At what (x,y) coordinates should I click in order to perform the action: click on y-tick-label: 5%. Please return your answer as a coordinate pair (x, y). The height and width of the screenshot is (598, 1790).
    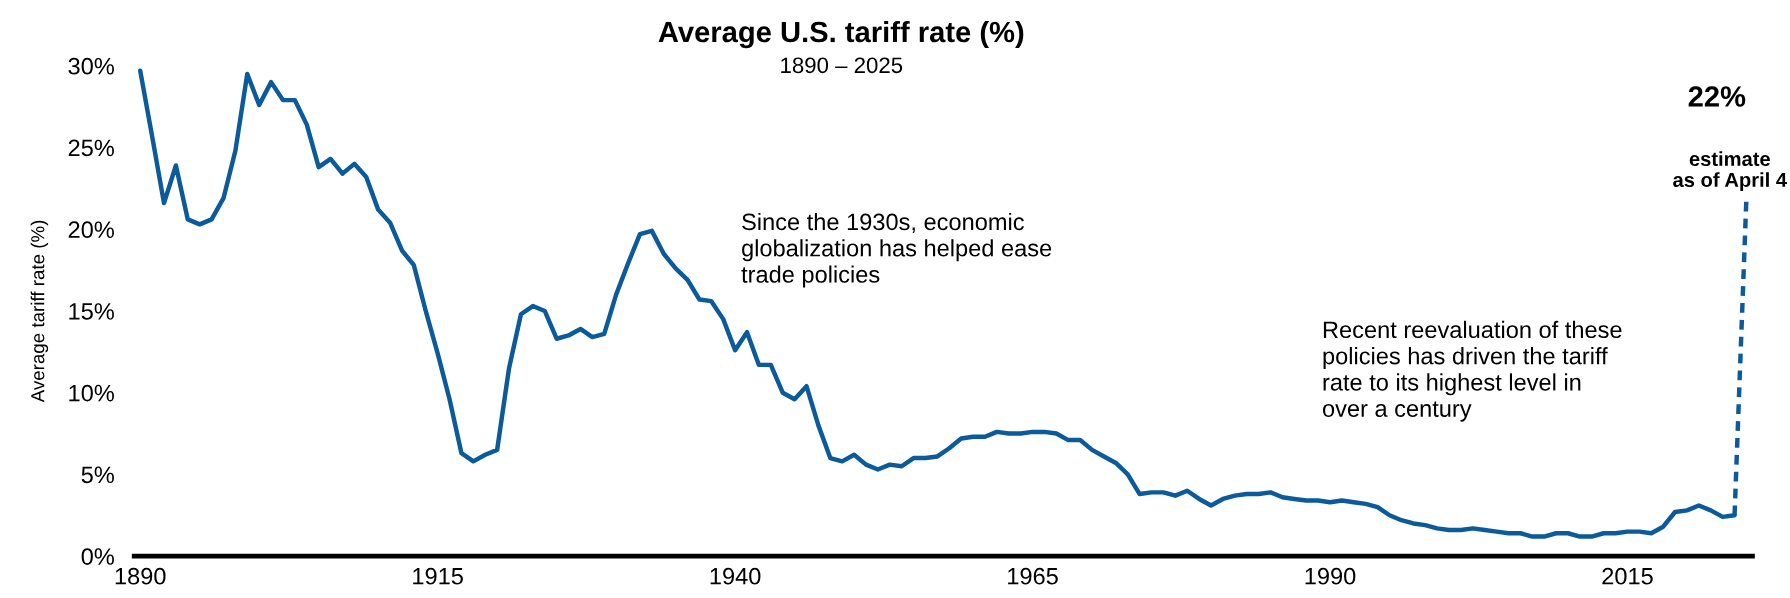
    Looking at the image, I should click on (97, 475).